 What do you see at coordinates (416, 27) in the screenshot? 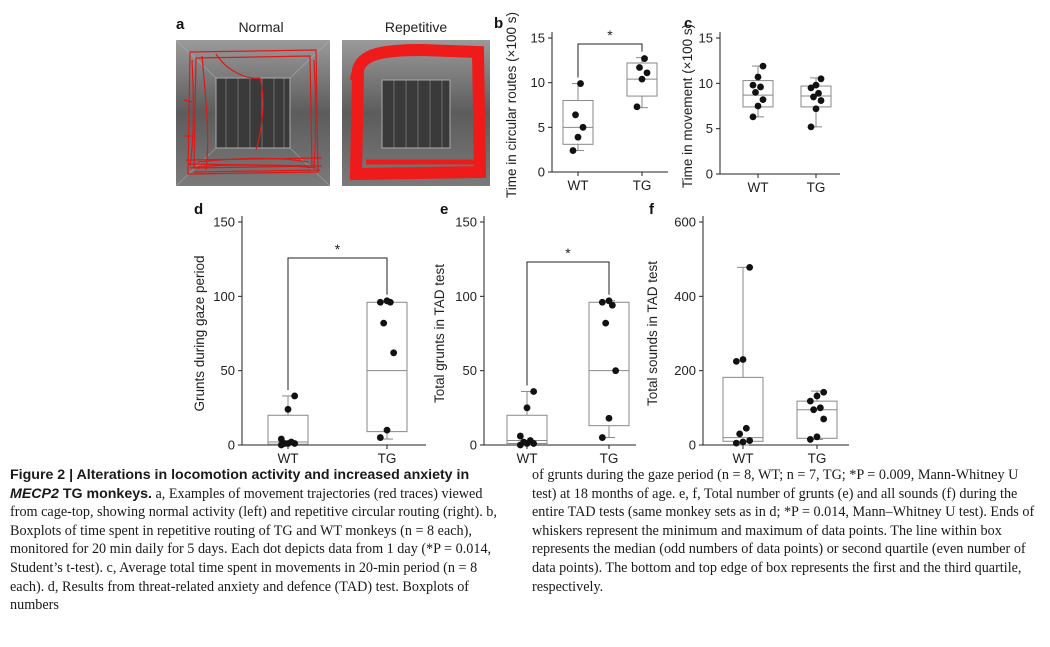
I see `photo-label-repetitive: Repetitive` at bounding box center [416, 27].